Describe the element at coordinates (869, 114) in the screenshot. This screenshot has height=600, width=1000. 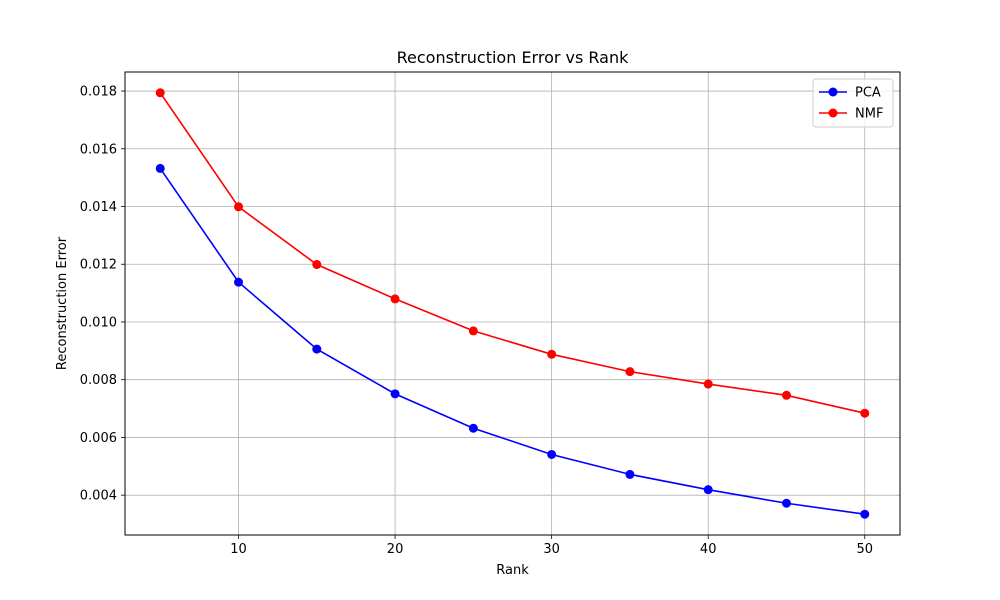
I see `legend-label: NMF` at that location.